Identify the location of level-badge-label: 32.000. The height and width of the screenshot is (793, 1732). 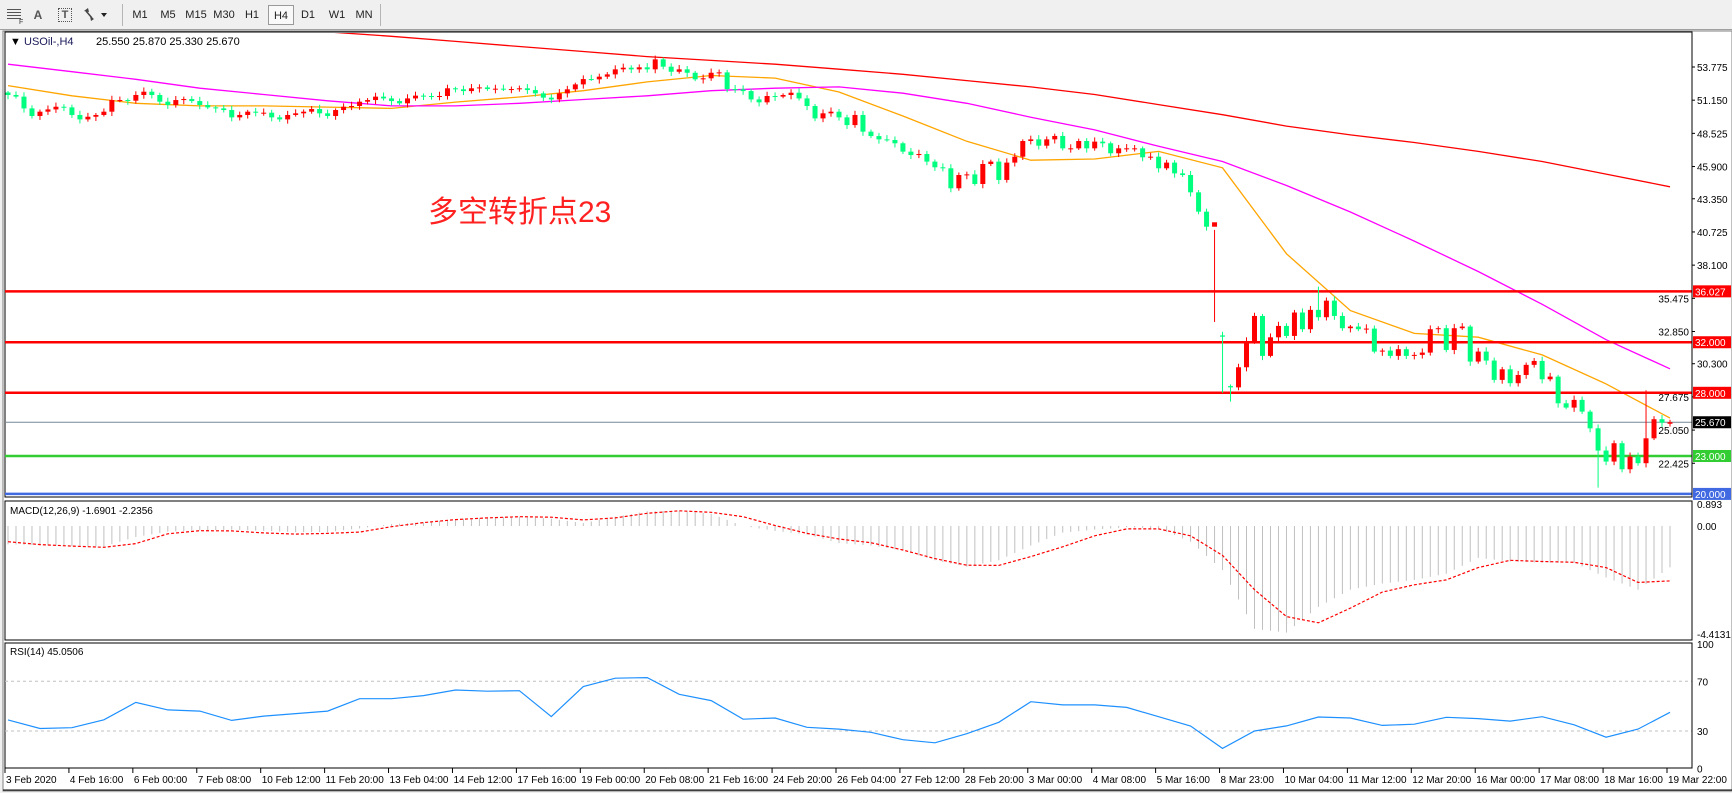
(1710, 343).